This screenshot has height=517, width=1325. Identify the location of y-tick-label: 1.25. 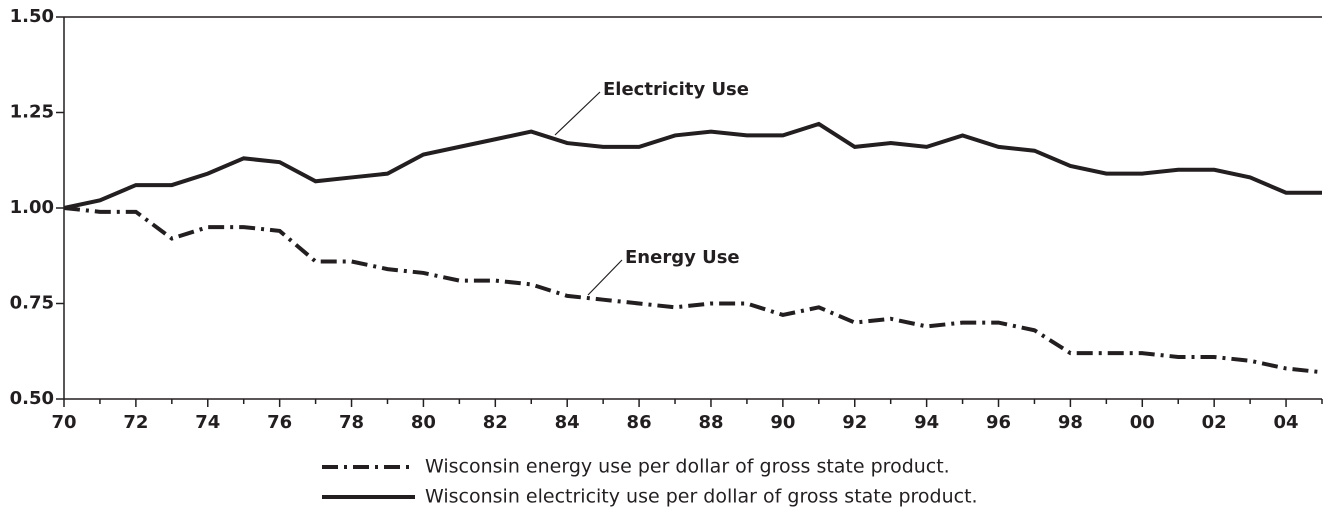
(32, 112).